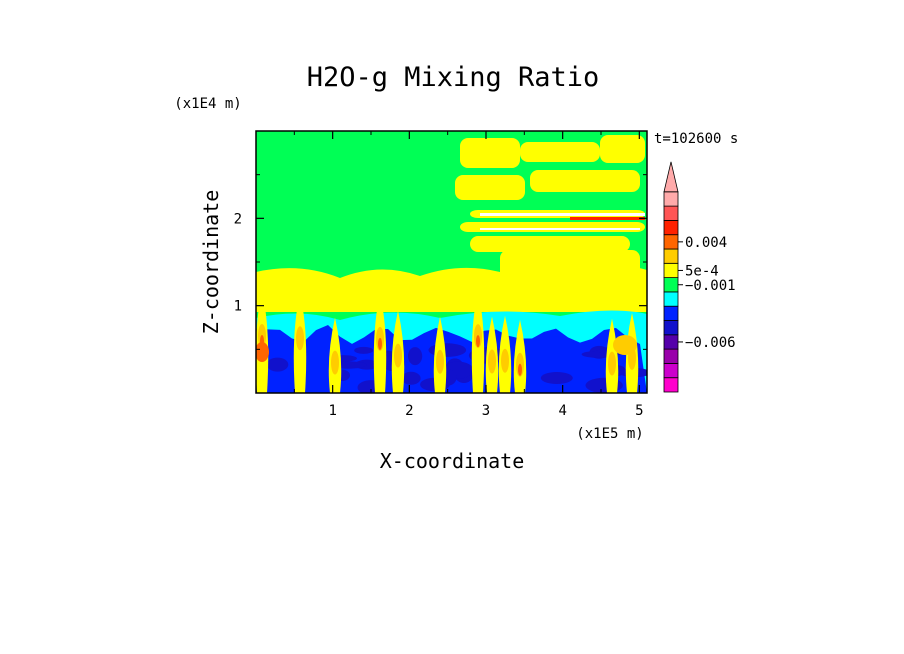 The width and height of the screenshot is (904, 654). I want to click on colorbar: 0.004 5e-4−0.001 −0.006, so click(699, 277).